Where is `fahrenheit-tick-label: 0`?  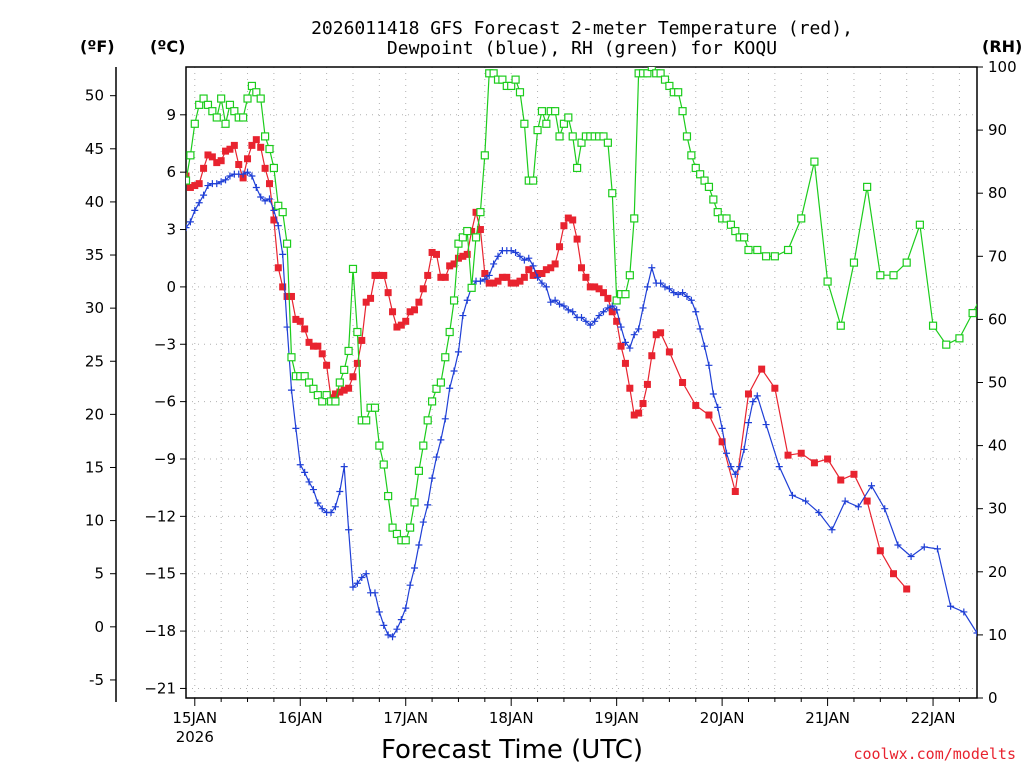 fahrenheit-tick-label: 0 is located at coordinates (99, 627).